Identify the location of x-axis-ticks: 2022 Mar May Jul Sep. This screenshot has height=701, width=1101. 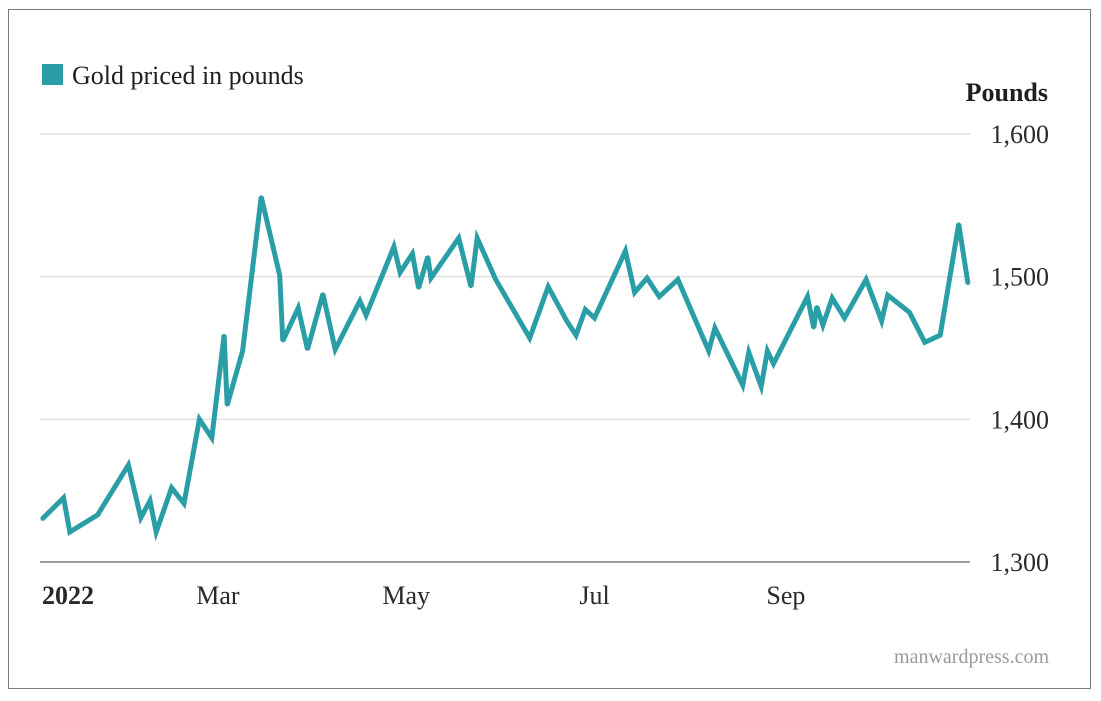
(423, 595).